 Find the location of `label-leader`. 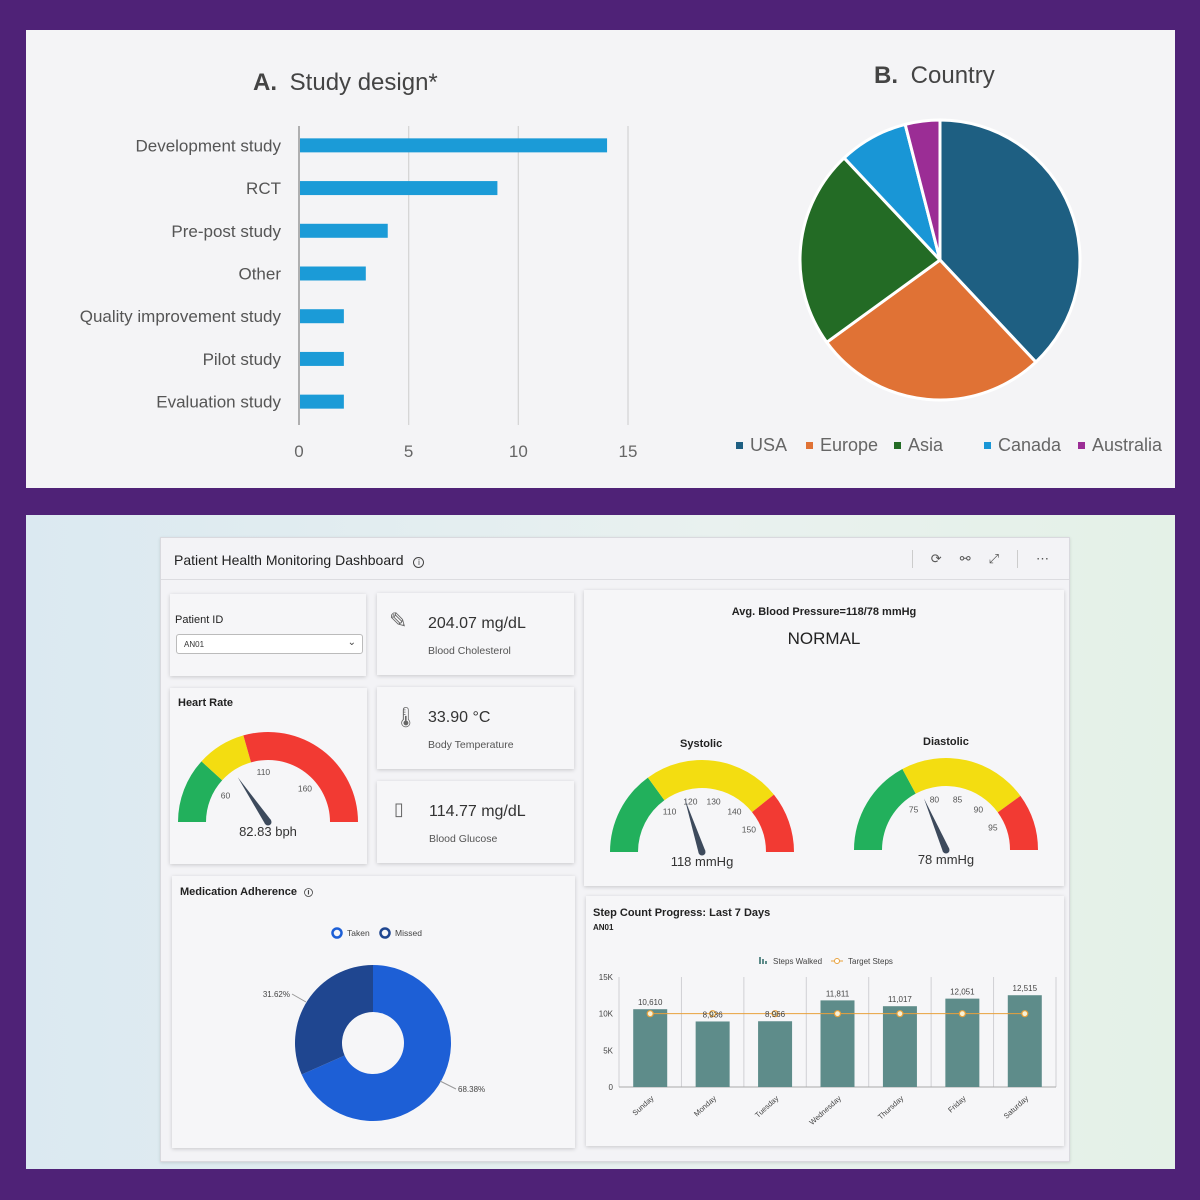

label-leader is located at coordinates (299, 998).